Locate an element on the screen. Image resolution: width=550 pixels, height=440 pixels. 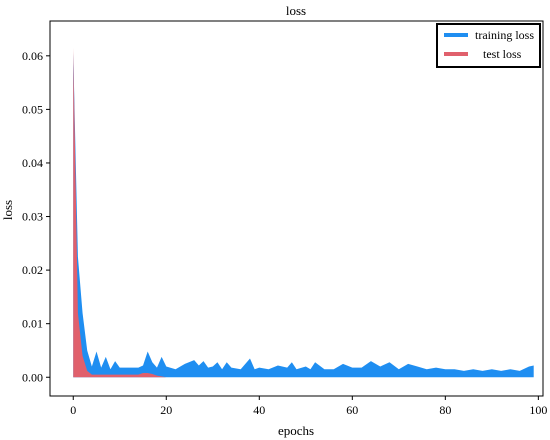
y-axis-ticks: 0.00 0.01 0.02 0.03 0.04 0.05 0.06 is located at coordinates (36, 216).